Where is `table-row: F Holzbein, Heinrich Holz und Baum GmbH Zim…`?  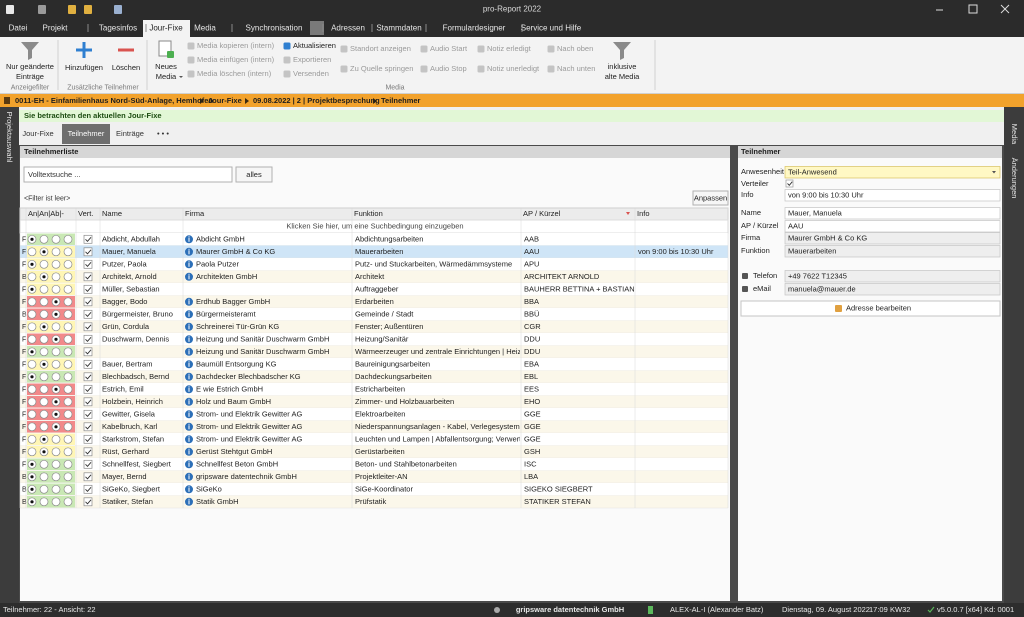
table-row: F Holzbein, Heinrich Holz und Baum GmbH Zim… is located at coordinates (374, 402).